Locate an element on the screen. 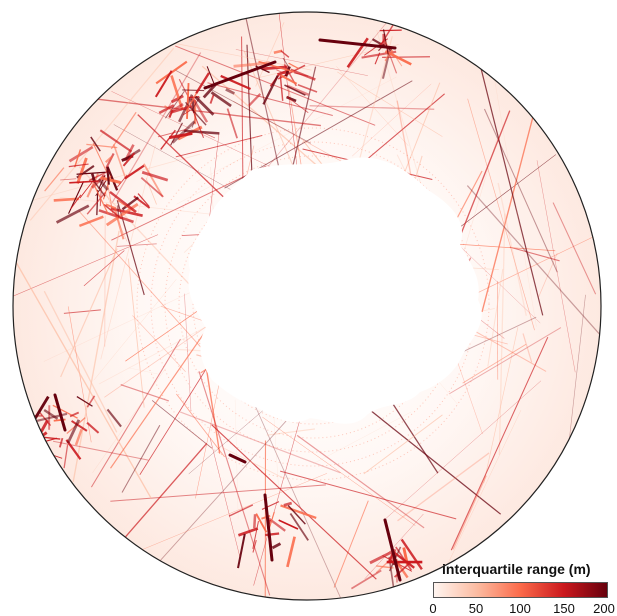 The height and width of the screenshot is (616, 617). colorbar is located at coordinates (520, 590).